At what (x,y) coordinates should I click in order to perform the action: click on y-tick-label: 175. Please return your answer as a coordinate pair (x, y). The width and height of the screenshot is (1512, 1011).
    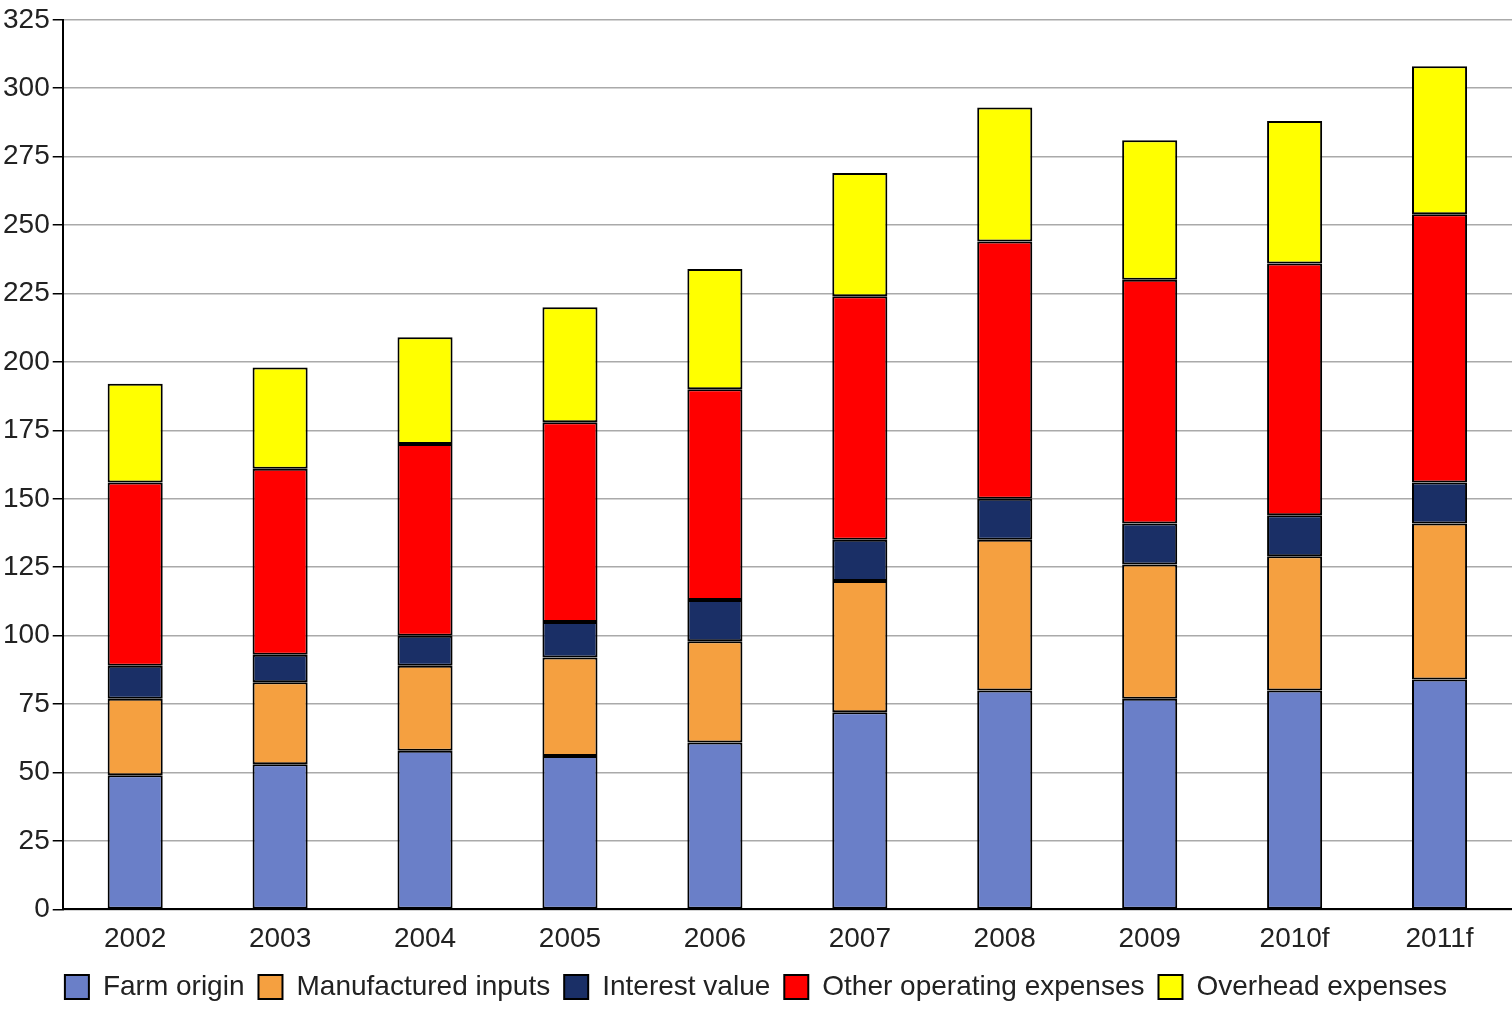
    Looking at the image, I should click on (26, 429).